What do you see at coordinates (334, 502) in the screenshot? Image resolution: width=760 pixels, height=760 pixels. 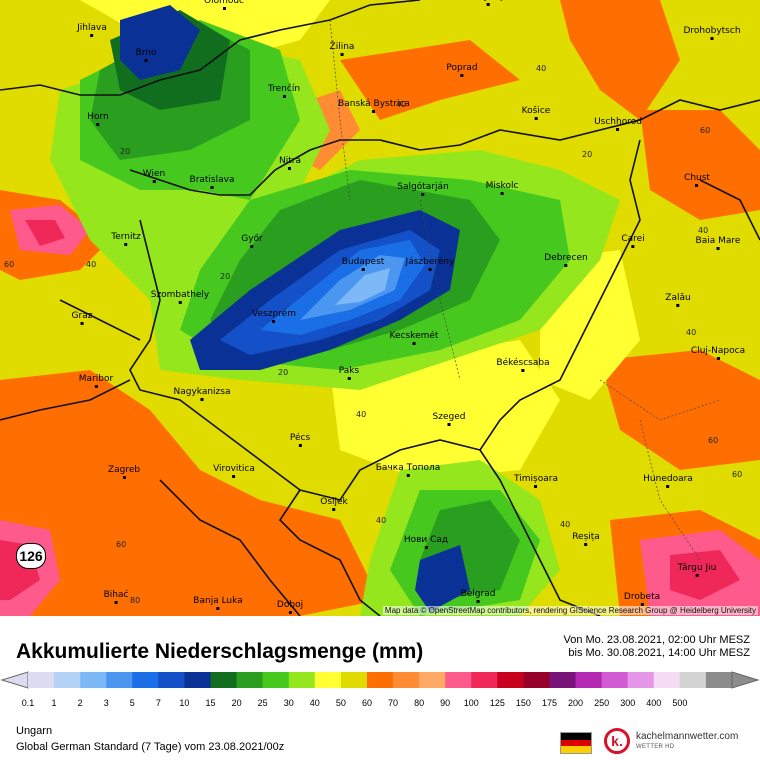 I see `city-name: Osijek` at bounding box center [334, 502].